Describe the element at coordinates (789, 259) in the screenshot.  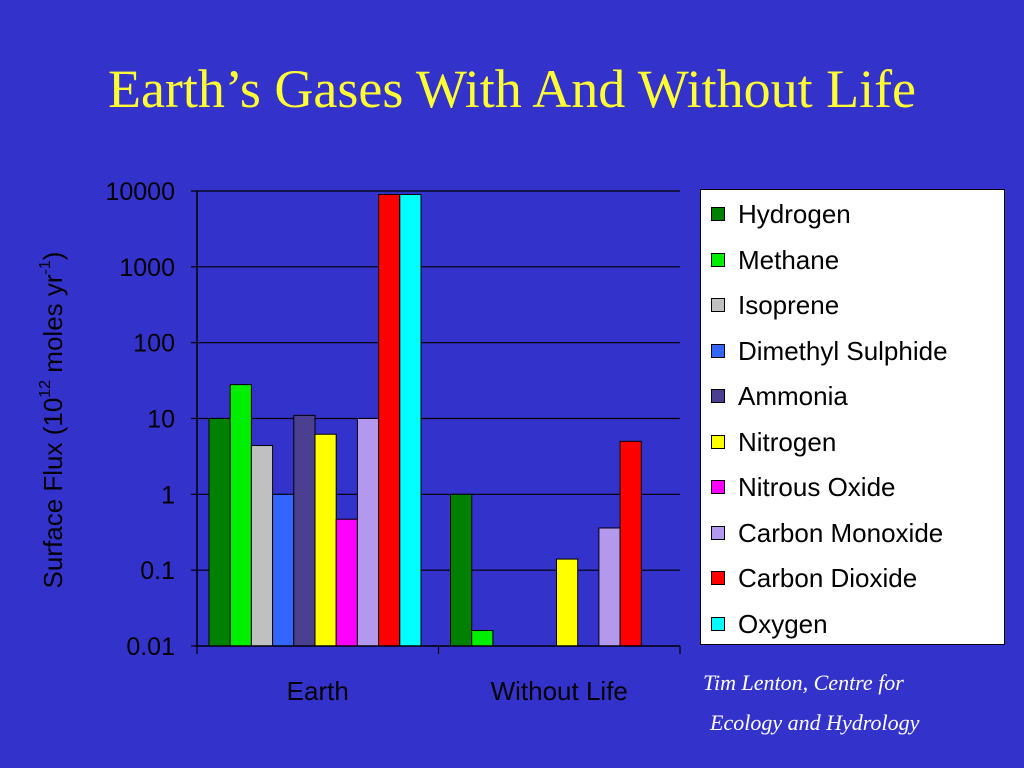
I see `legend-label: Methane` at that location.